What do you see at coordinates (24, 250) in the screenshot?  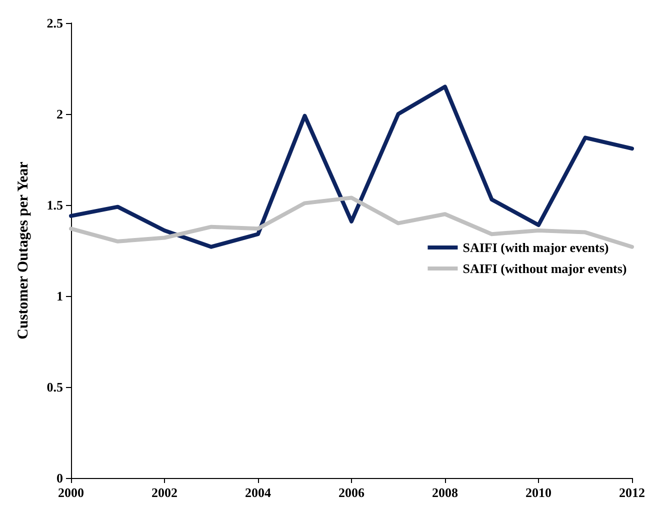 I see `y-axis-title: Customer Outages per Year` at bounding box center [24, 250].